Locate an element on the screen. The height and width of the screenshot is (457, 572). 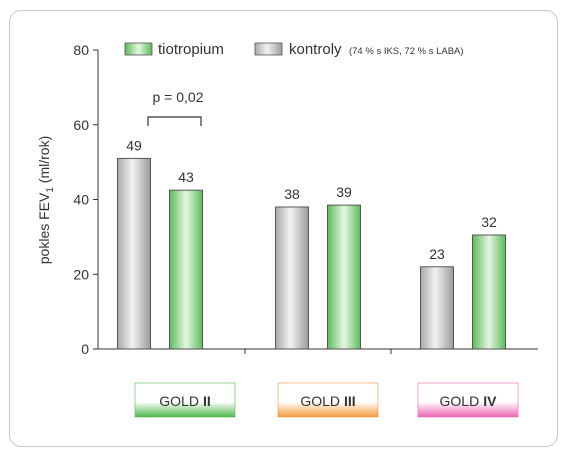
group-label: GOLD III is located at coordinates (327, 401).